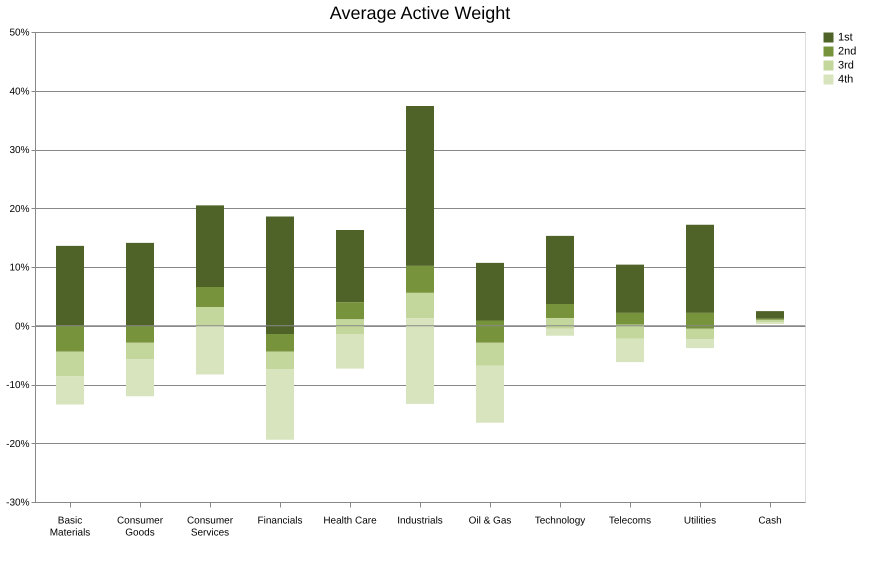 This screenshot has height=566, width=871. I want to click on x-tick-label: Oil & Gas, so click(490, 521).